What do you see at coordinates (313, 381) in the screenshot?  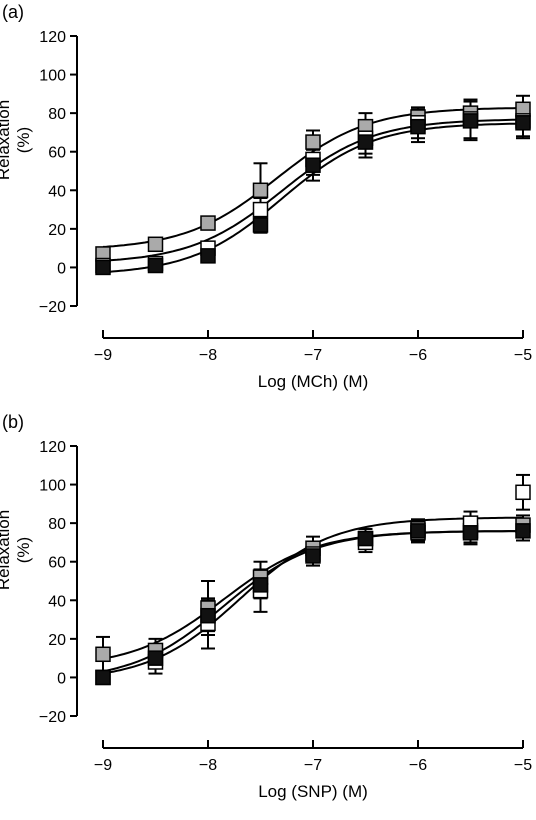 I see `x-axis-label-a: Log (MCh) (M)` at bounding box center [313, 381].